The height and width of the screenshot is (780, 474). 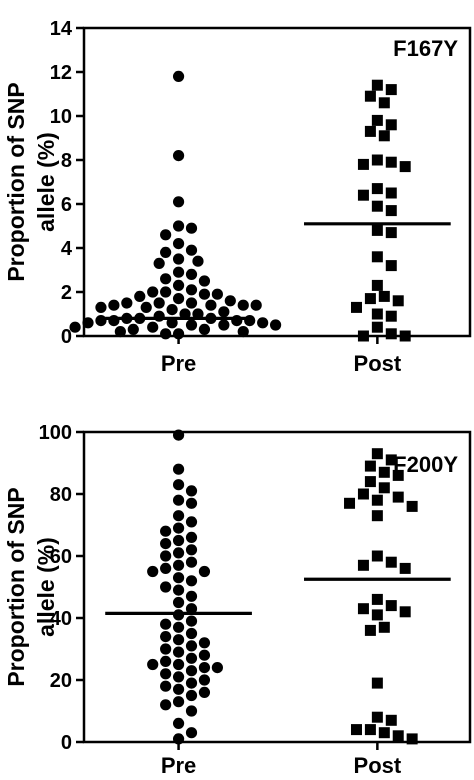 What do you see at coordinates (61, 495) in the screenshot?
I see `y-tick-label: 80` at bounding box center [61, 495].